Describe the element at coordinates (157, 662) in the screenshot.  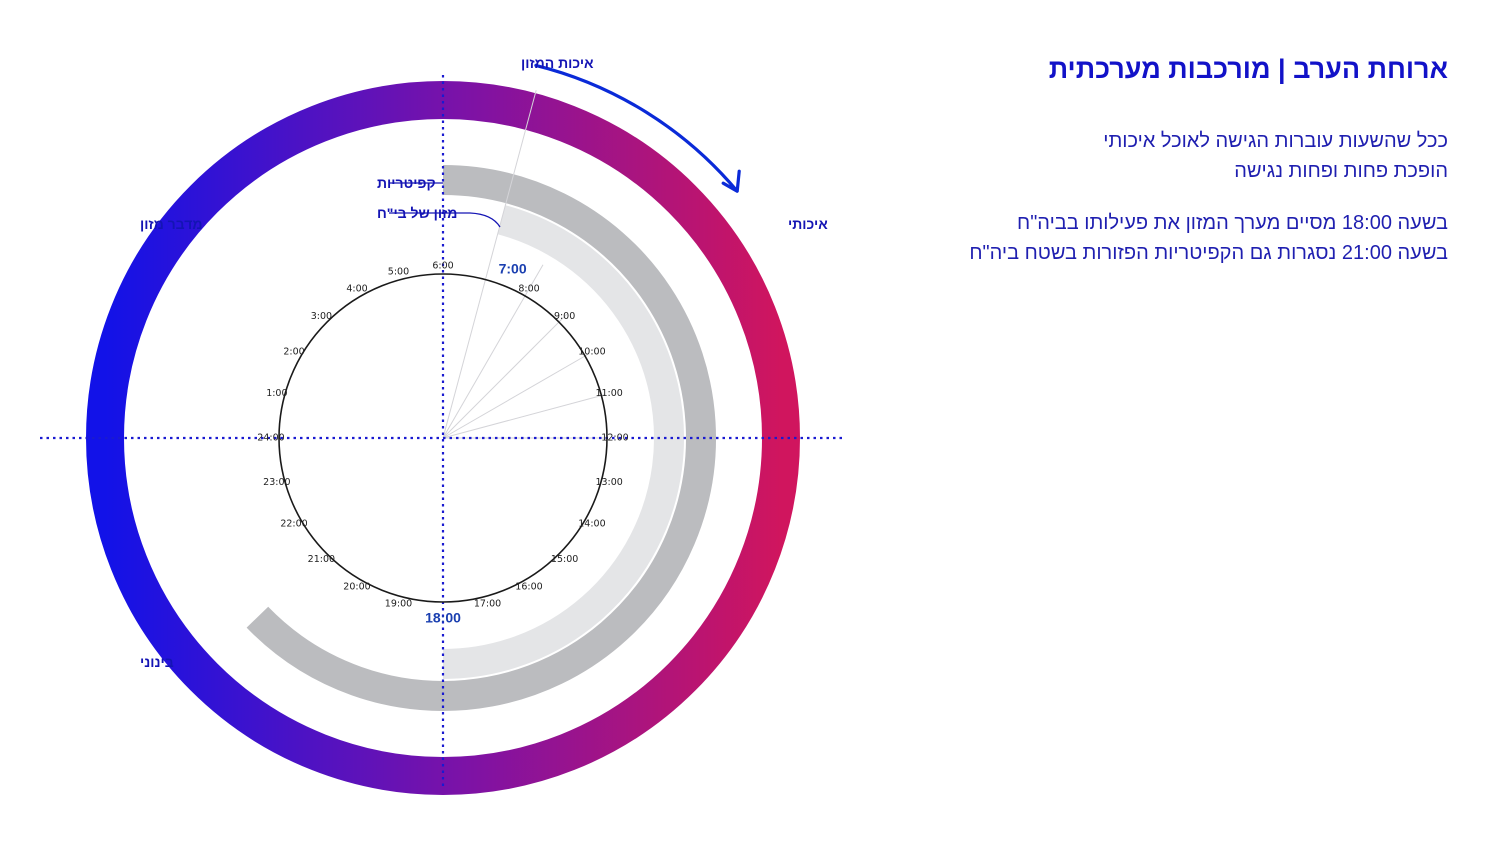
I see `label-quality-medium: בינוני` at that location.